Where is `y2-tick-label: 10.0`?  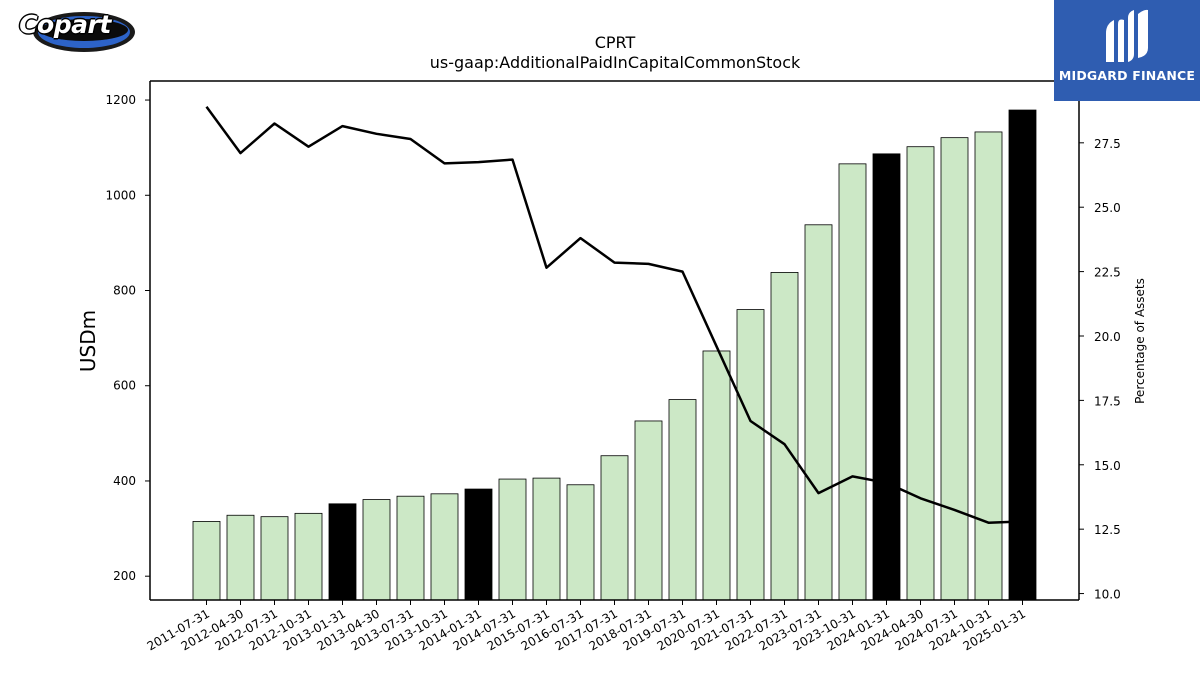
y2-tick-label: 10.0 is located at coordinates (1107, 595).